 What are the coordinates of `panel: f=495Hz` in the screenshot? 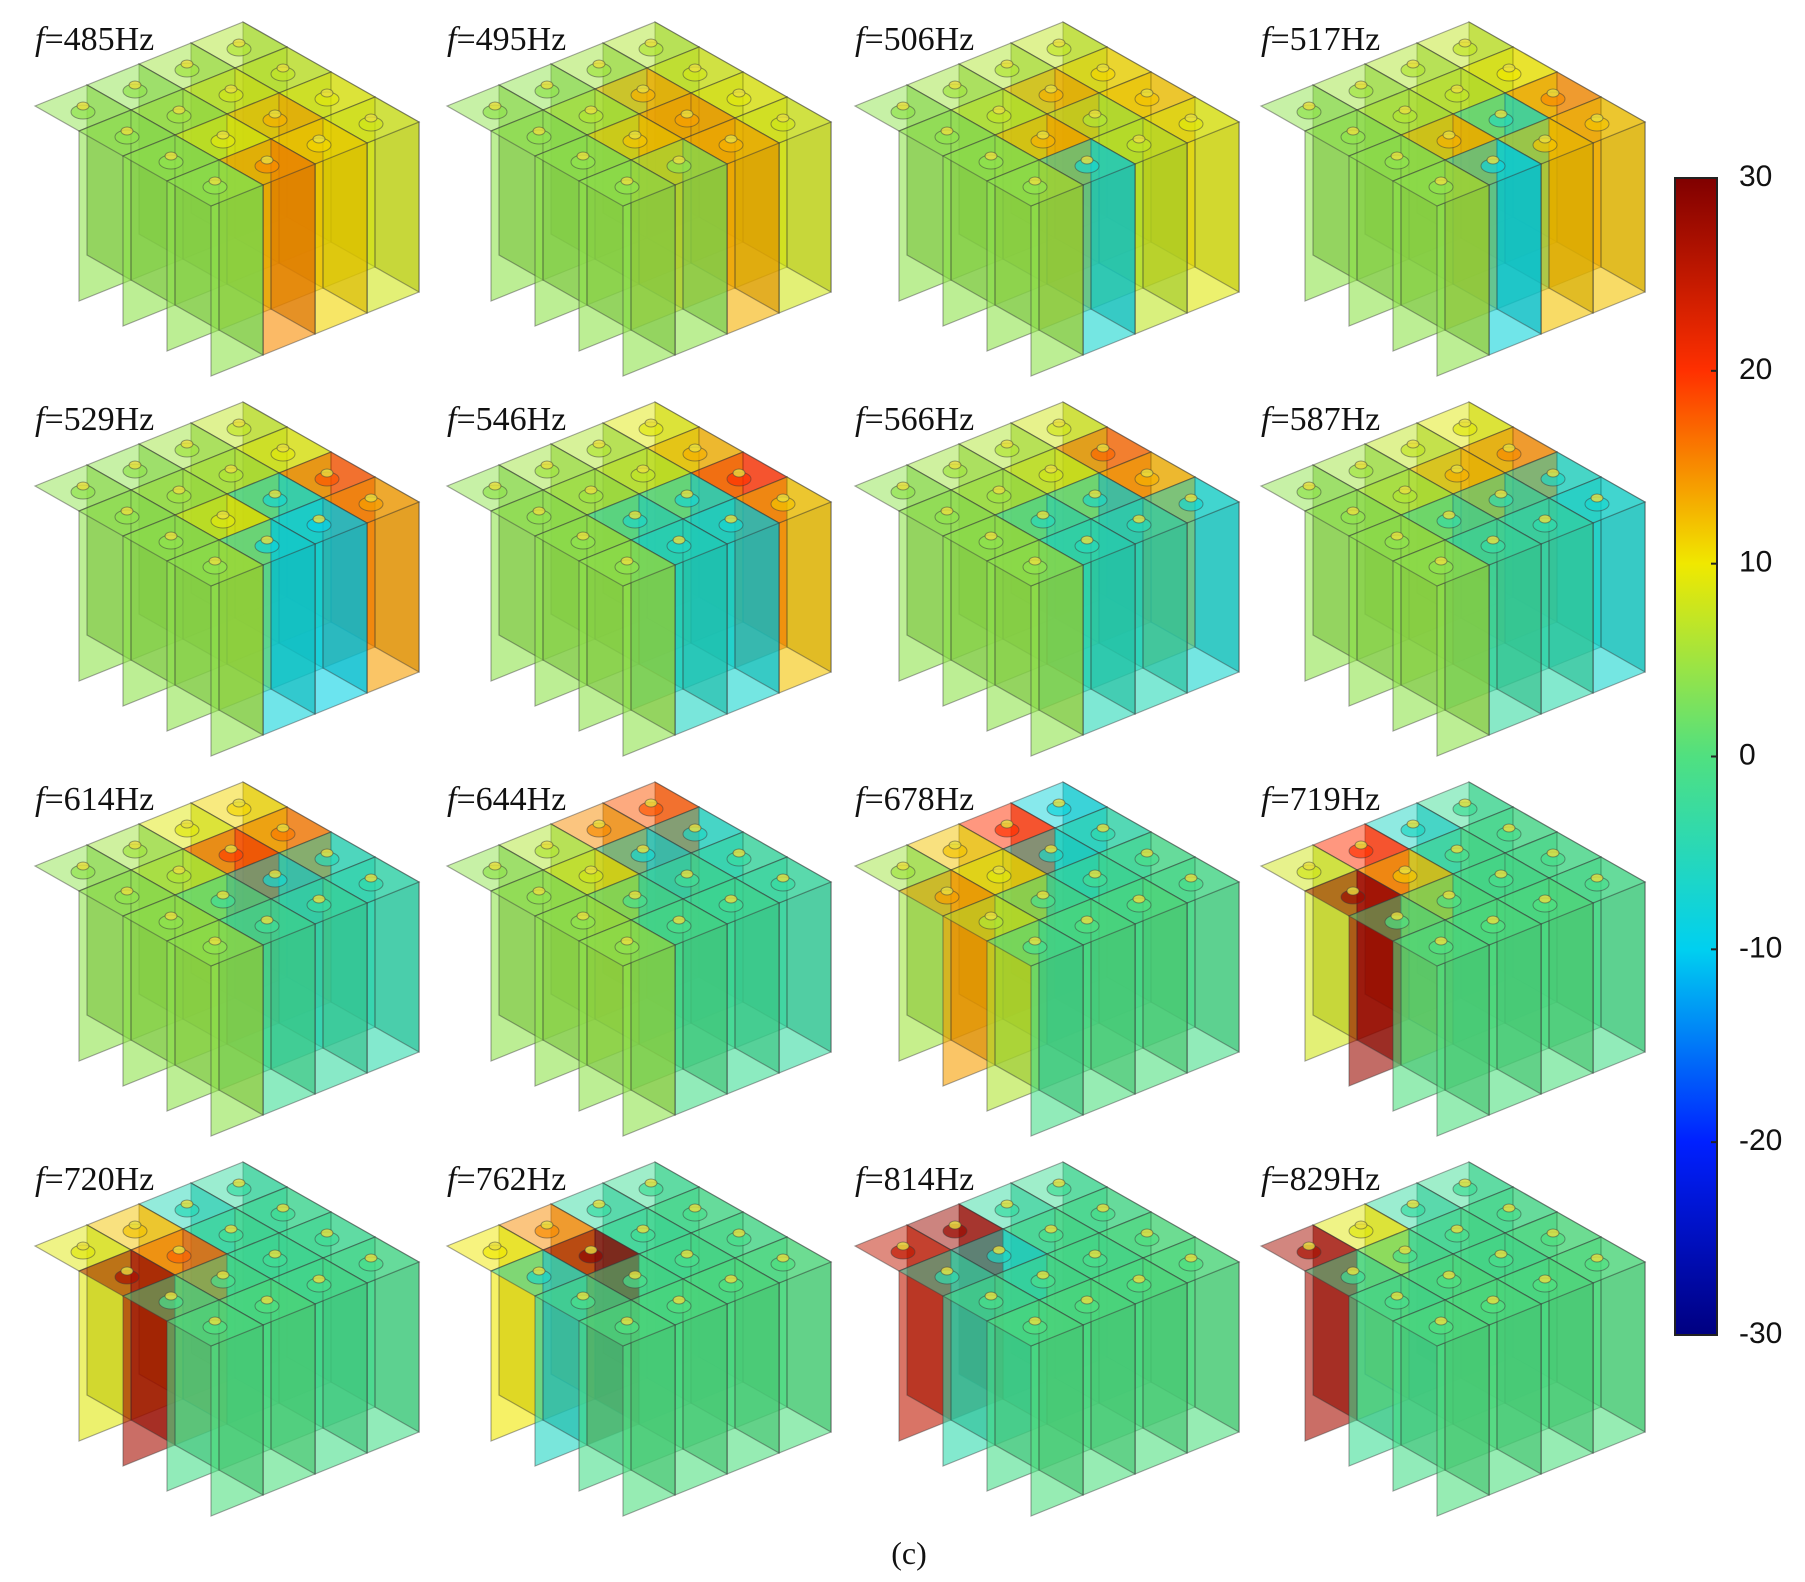 It's located at (639, 198).